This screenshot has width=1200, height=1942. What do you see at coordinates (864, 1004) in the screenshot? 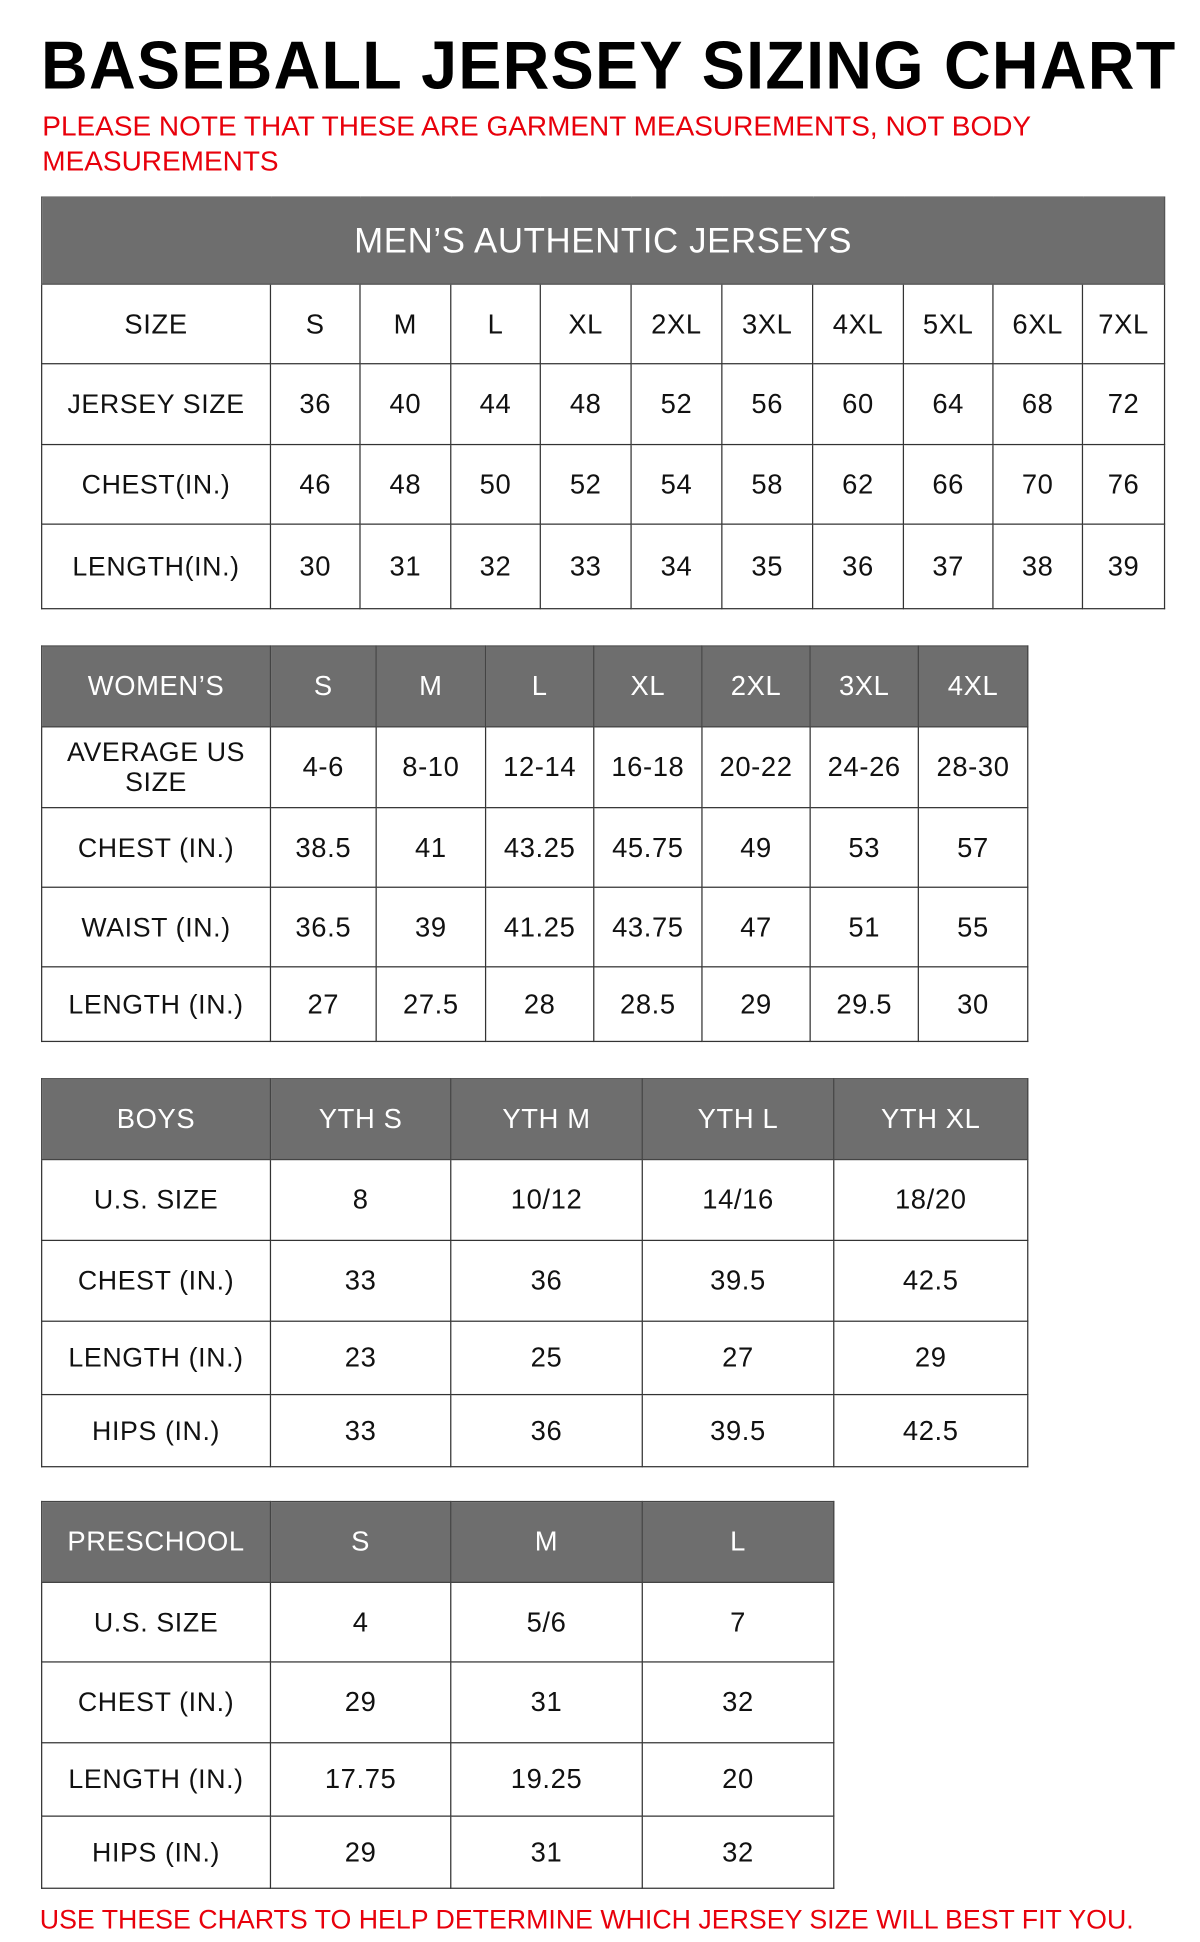
I see `measurement-cell: 29.5` at bounding box center [864, 1004].